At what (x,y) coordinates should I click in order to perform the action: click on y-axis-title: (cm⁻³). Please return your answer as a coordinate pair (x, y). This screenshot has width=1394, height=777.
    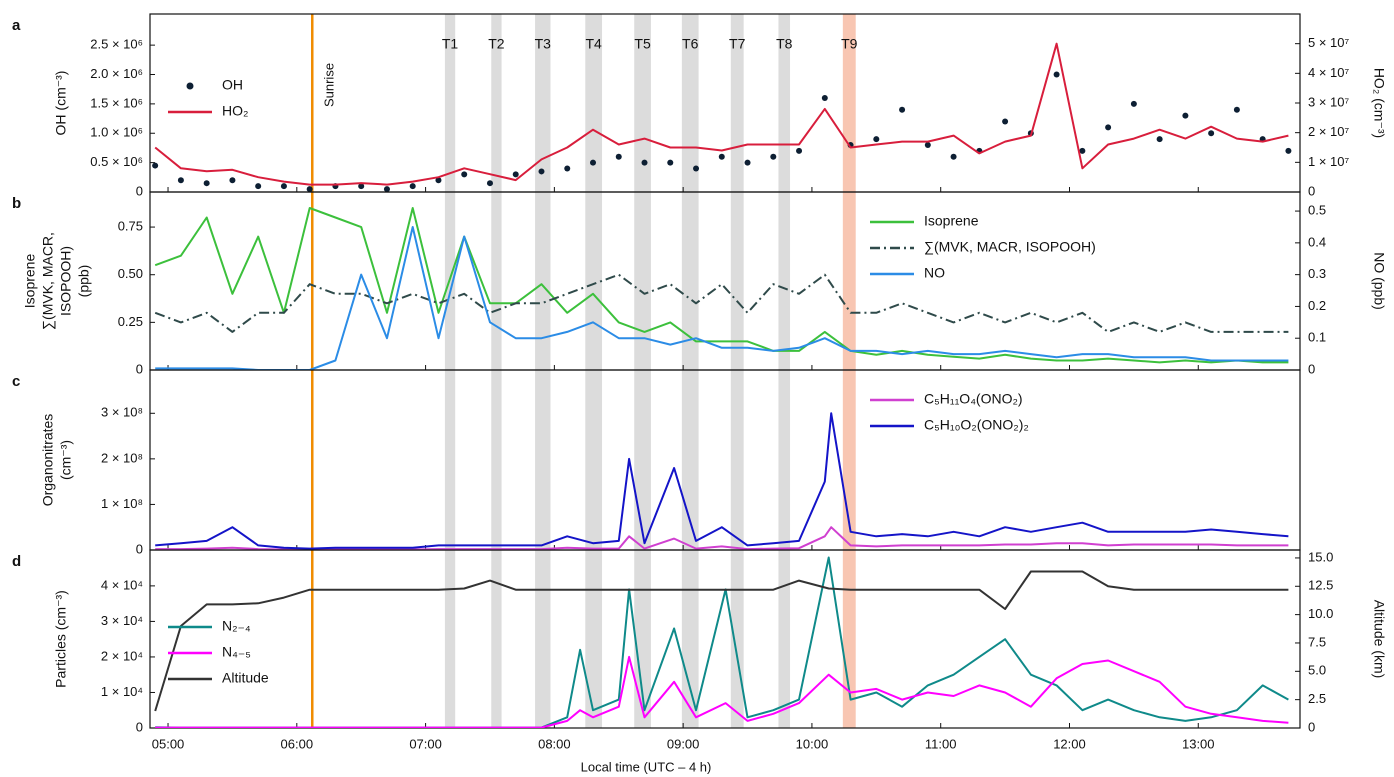
    Looking at the image, I should click on (66, 460).